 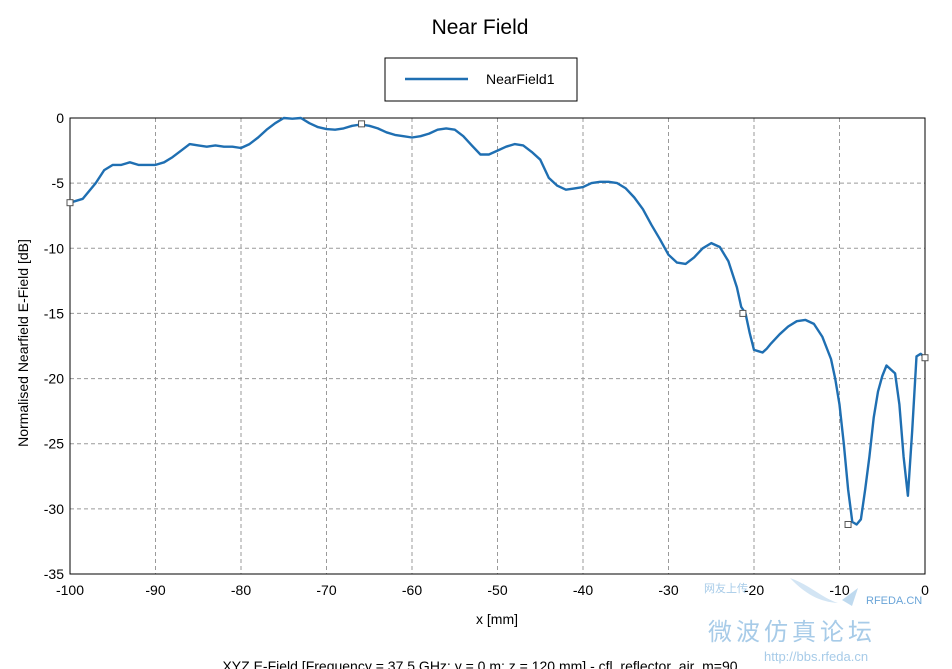 What do you see at coordinates (481, 79) in the screenshot?
I see `legend: NearField1` at bounding box center [481, 79].